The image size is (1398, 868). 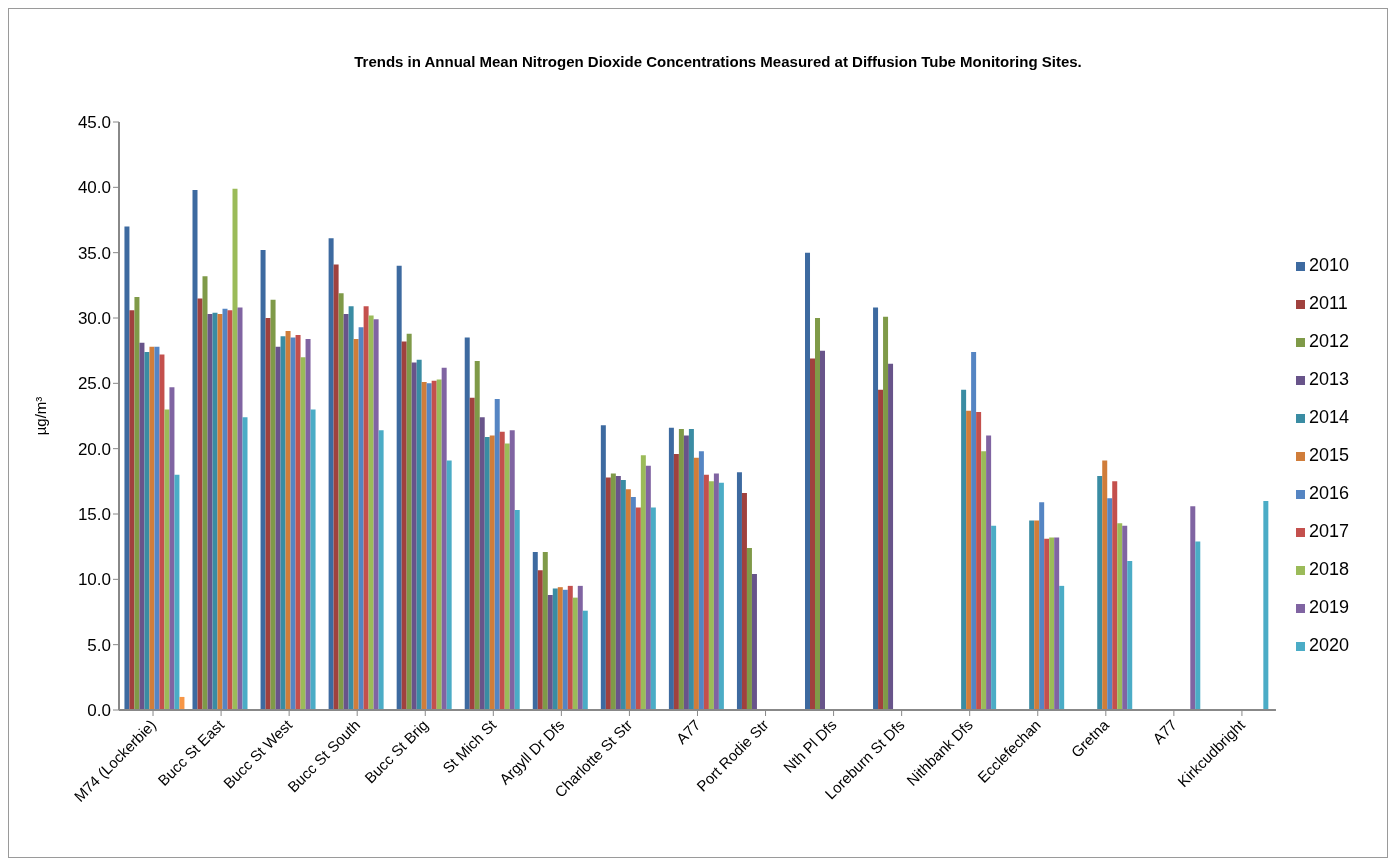 What do you see at coordinates (94, 123) in the screenshot?
I see `y-tick-label: 45.0` at bounding box center [94, 123].